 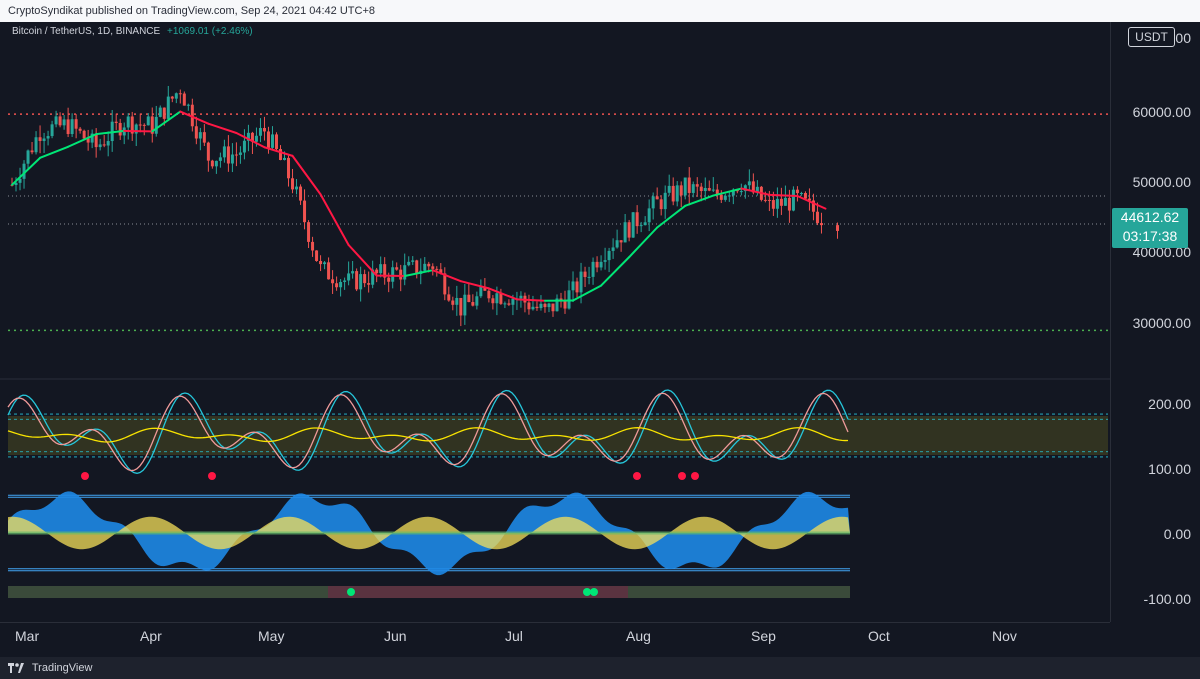 What do you see at coordinates (86, 31) in the screenshot?
I see `symbol-name: Bitcoin / TetherUS, 1D, BINANCE` at bounding box center [86, 31].